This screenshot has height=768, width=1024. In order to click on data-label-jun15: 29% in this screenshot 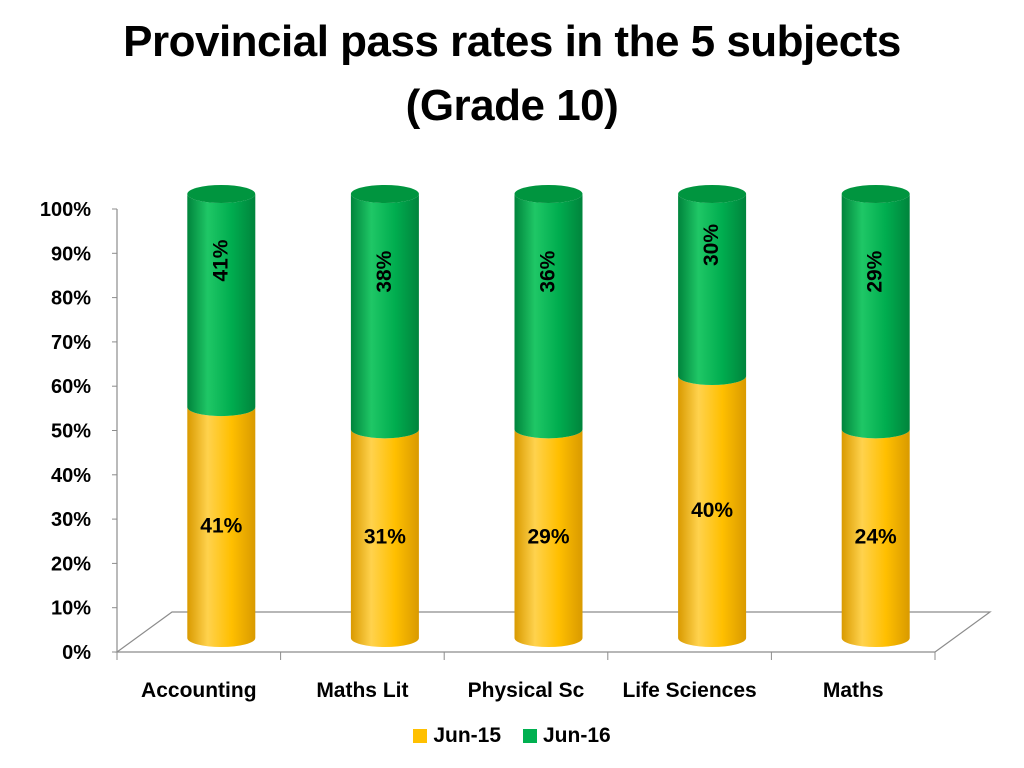, I will do `click(548, 537)`.